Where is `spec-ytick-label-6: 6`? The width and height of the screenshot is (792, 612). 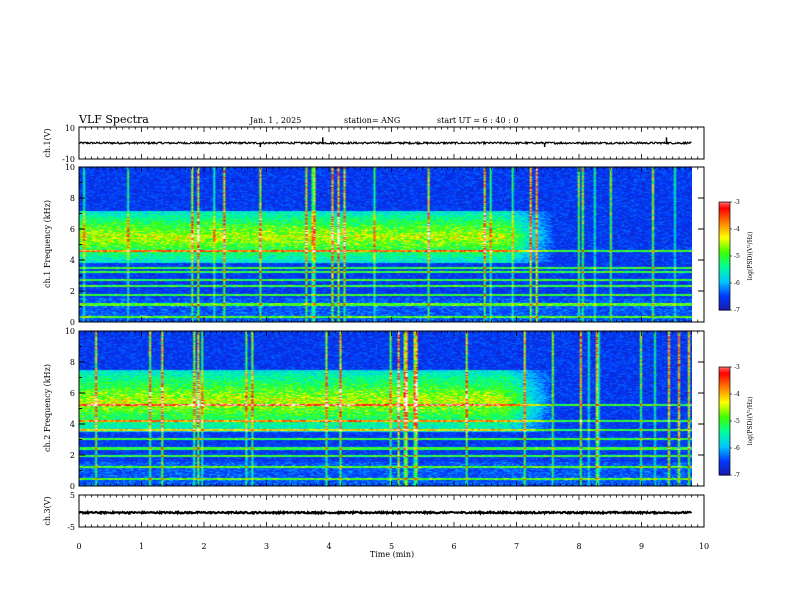
spec-ytick-label-6: 6 is located at coordinates (72, 229).